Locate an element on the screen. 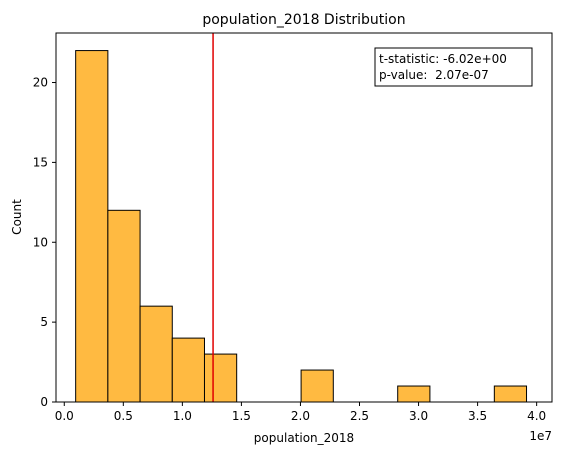 The height and width of the screenshot is (455, 562). stats-box-frame is located at coordinates (453, 67).